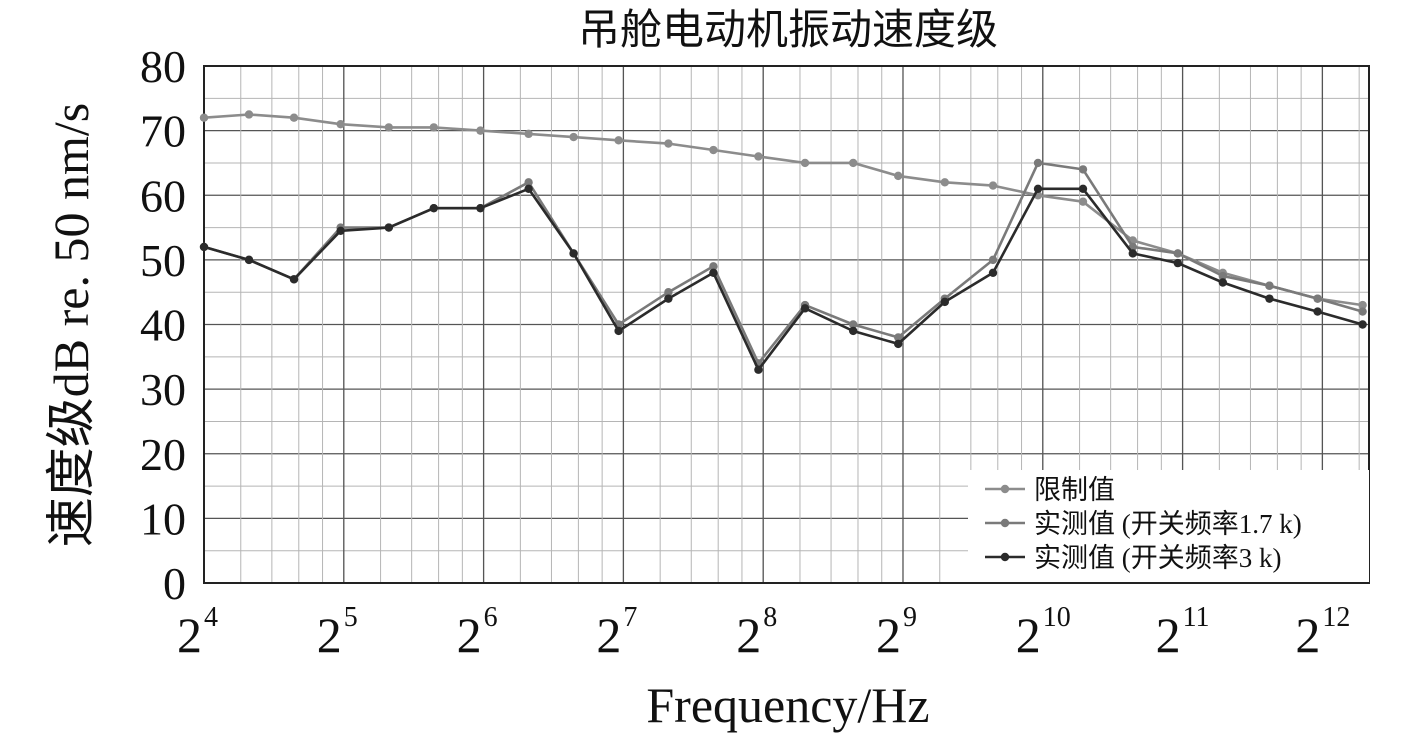 This screenshot has width=1417, height=739. What do you see at coordinates (163, 260) in the screenshot?
I see `y-tick-label: 50` at bounding box center [163, 260].